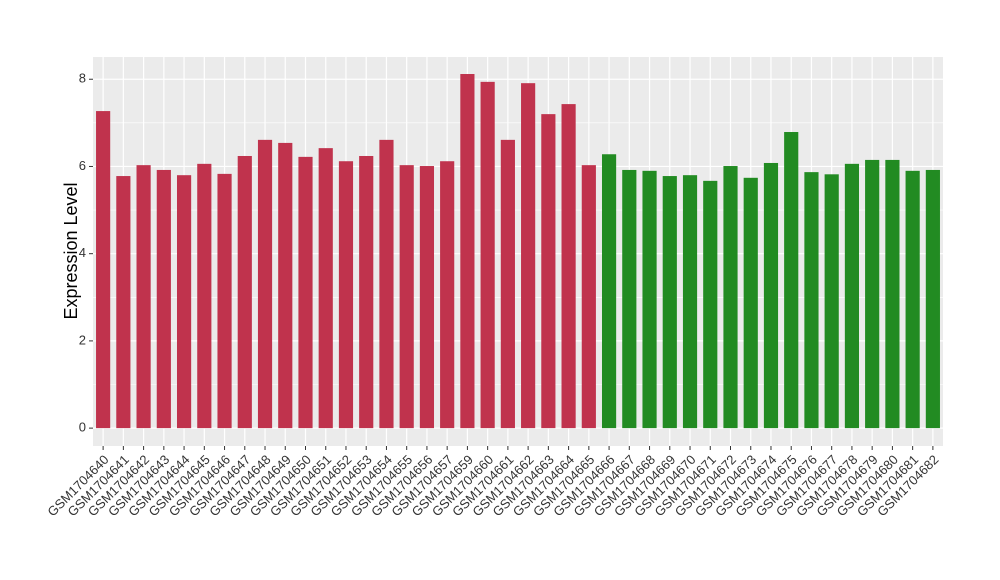 The image size is (1000, 580). I want to click on y-axis-title: Expression Level, so click(71, 250).